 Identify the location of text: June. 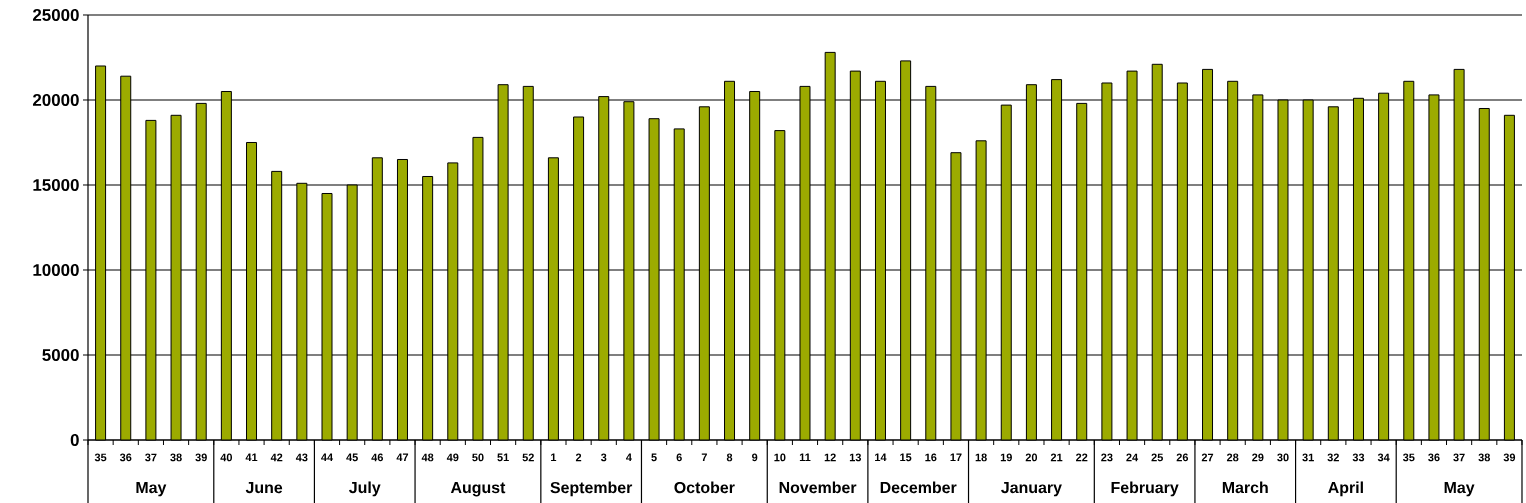
(264, 488).